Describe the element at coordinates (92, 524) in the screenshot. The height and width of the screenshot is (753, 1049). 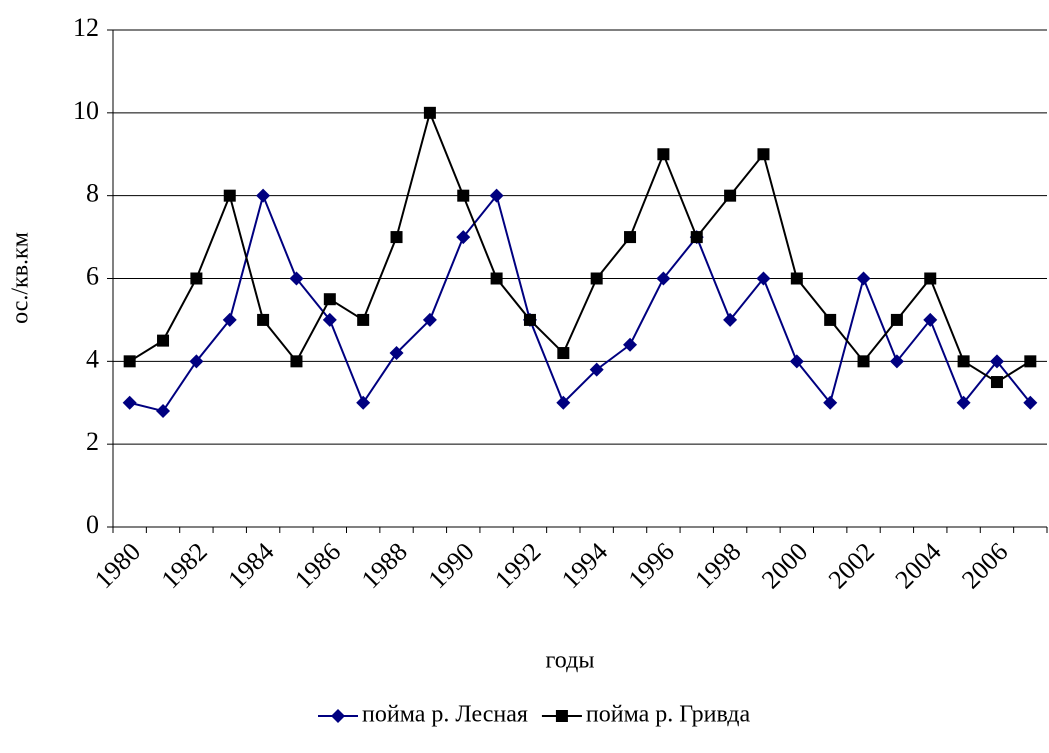
I see `y-tick-label: 0` at that location.